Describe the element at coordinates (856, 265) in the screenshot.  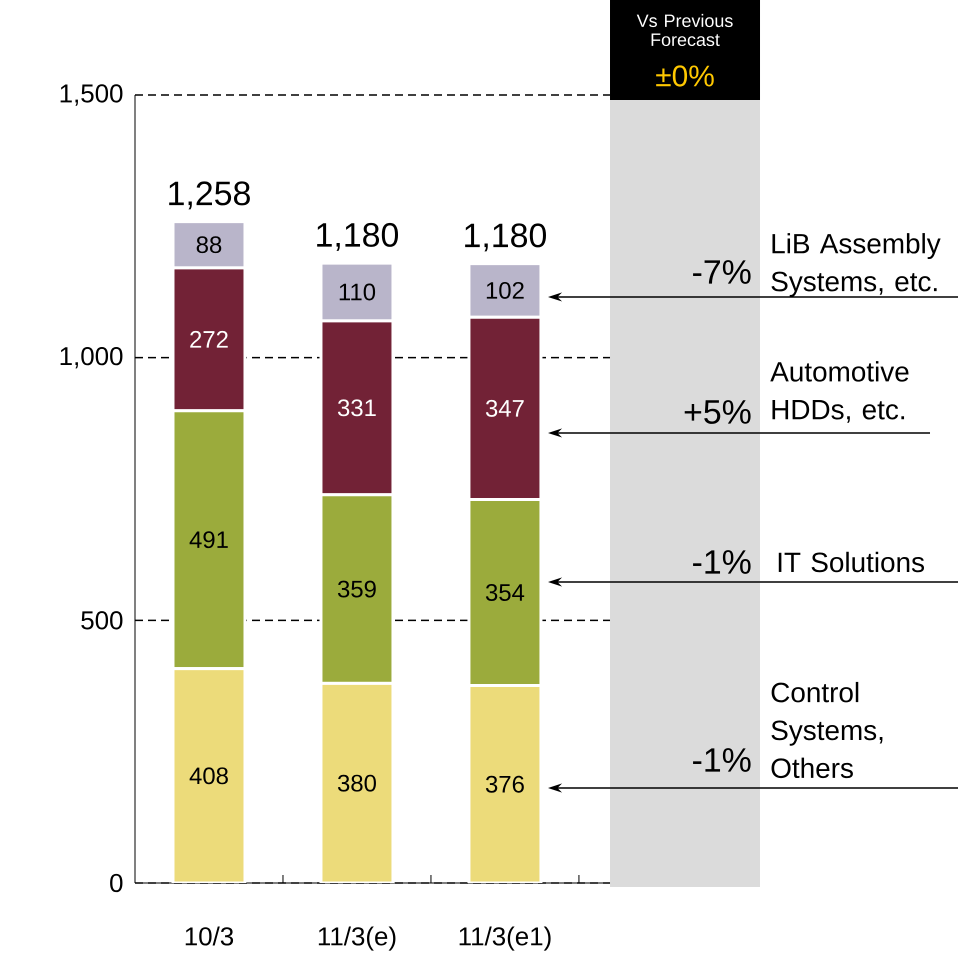
I see `text: LiB Assembly Systems, etc.` at that location.